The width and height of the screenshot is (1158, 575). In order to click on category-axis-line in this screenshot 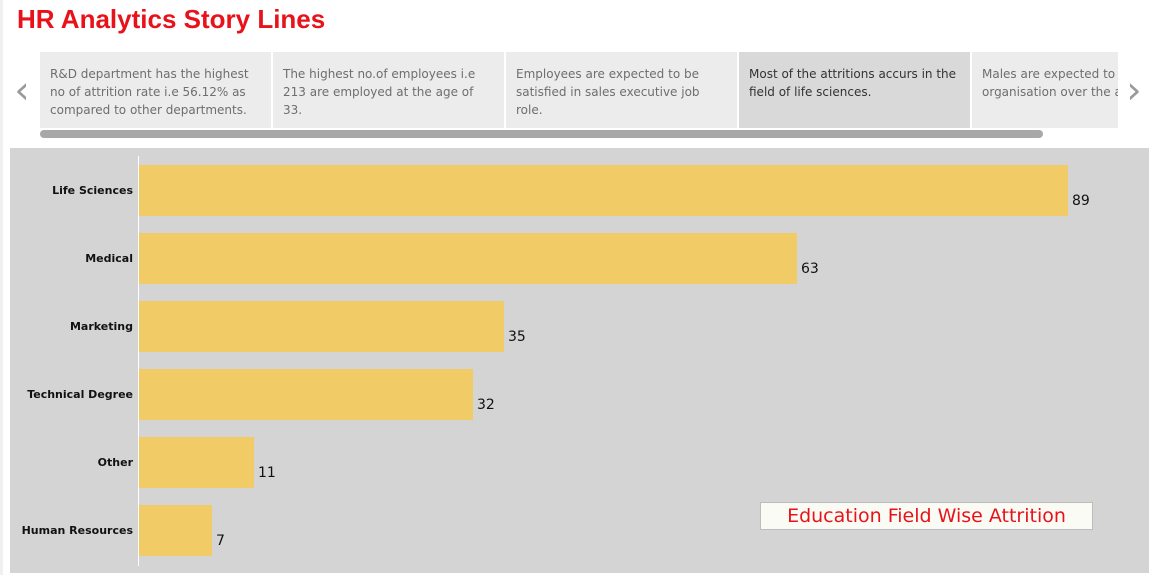, I will do `click(138, 361)`.